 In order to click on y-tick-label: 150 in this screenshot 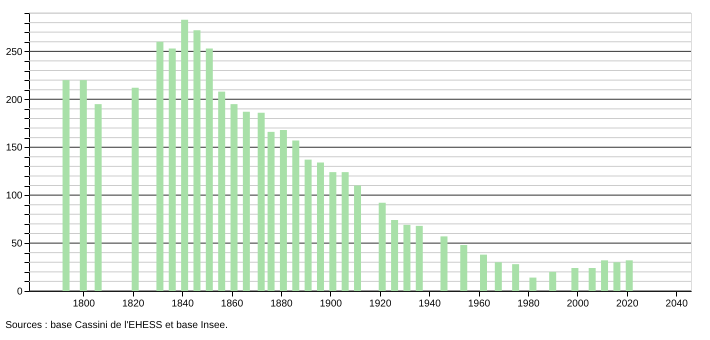, I will do `click(14, 148)`.